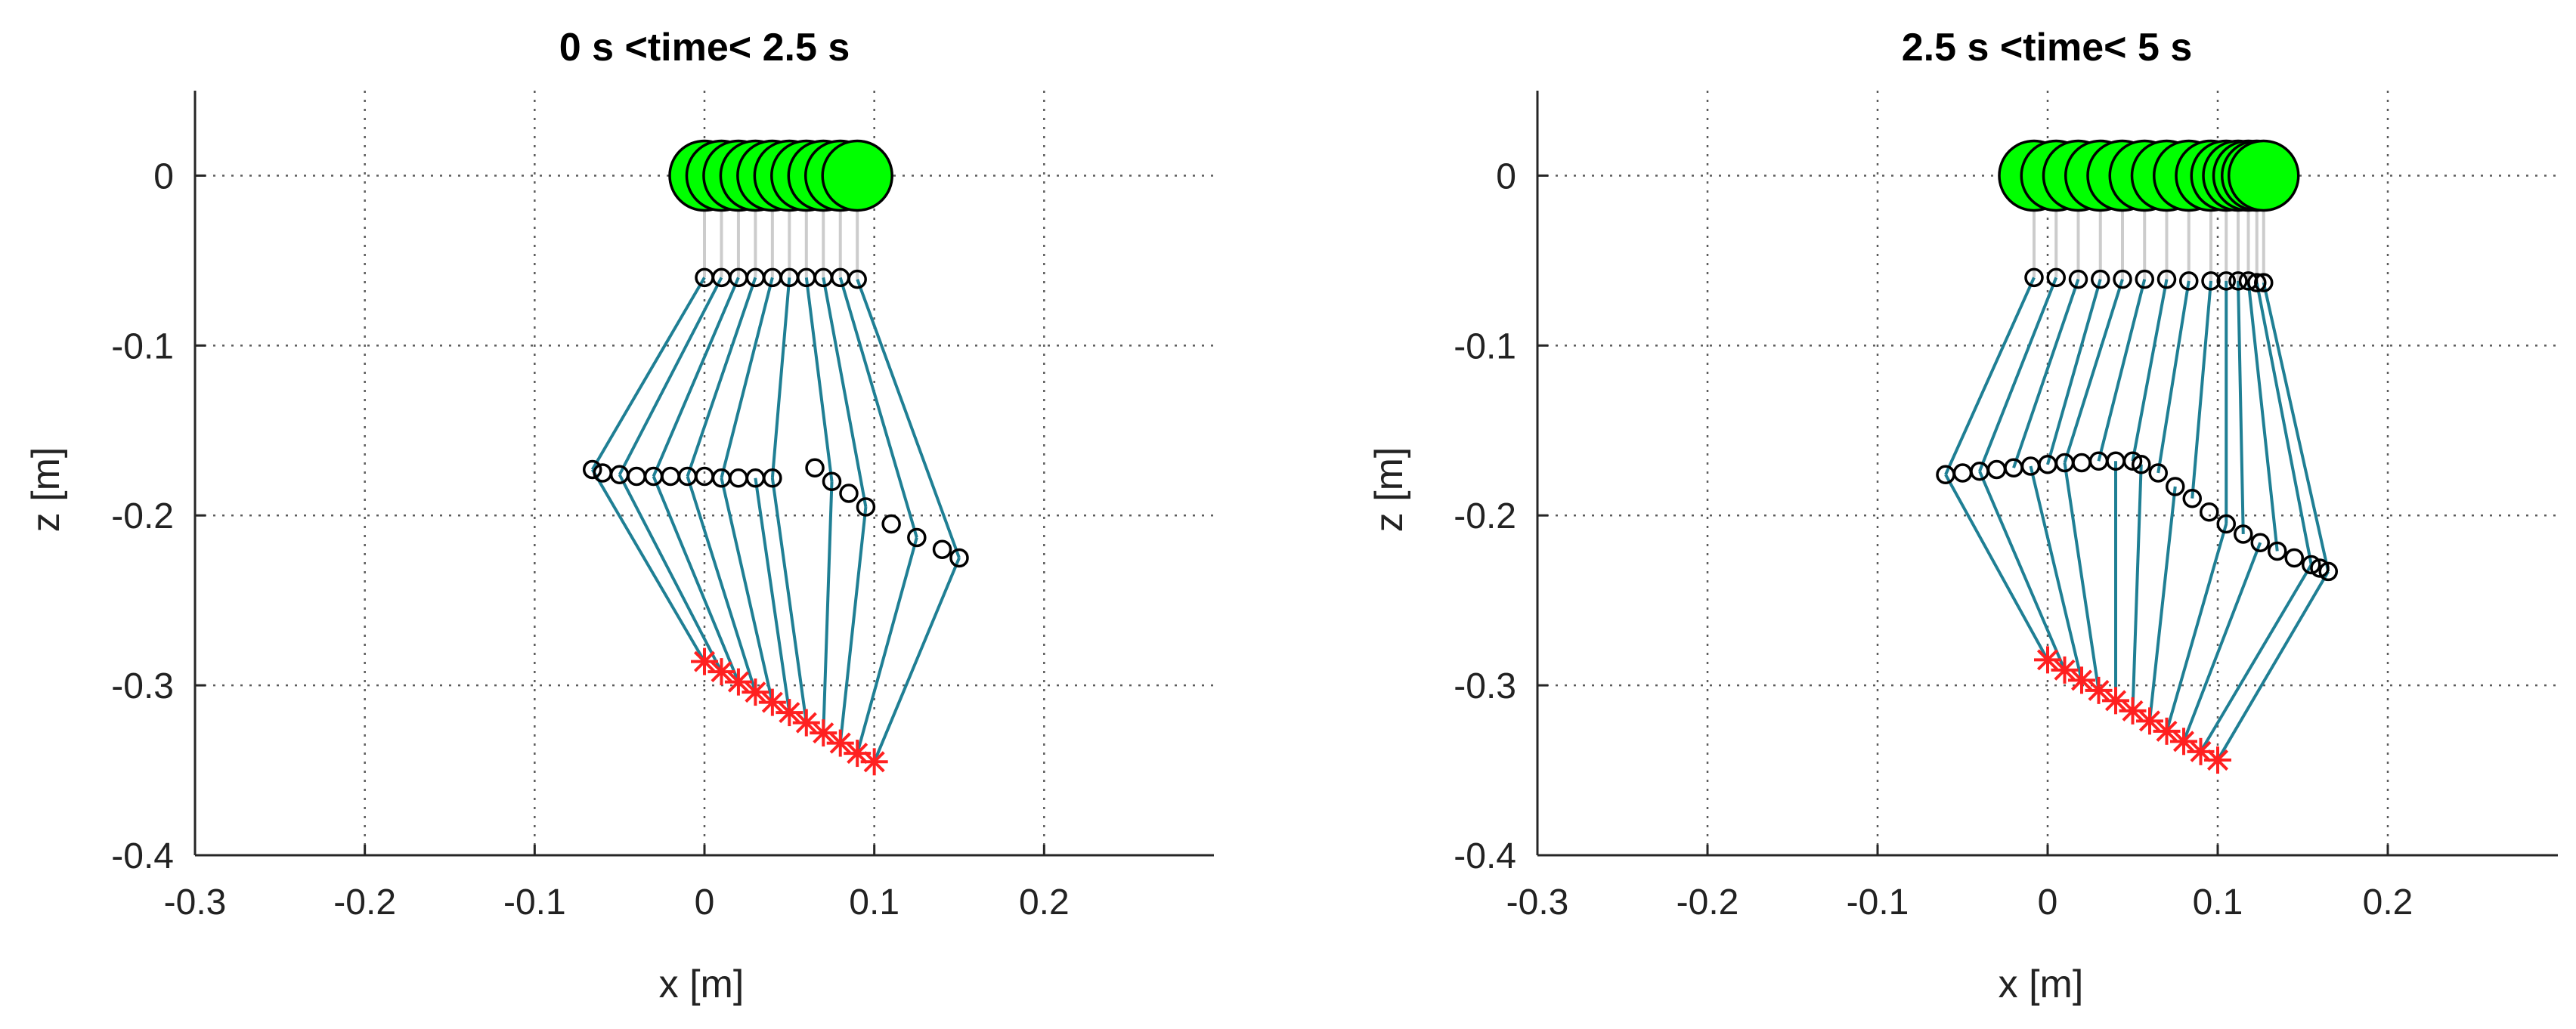  I want to click on y-tick-label: -0.3, so click(142, 686).